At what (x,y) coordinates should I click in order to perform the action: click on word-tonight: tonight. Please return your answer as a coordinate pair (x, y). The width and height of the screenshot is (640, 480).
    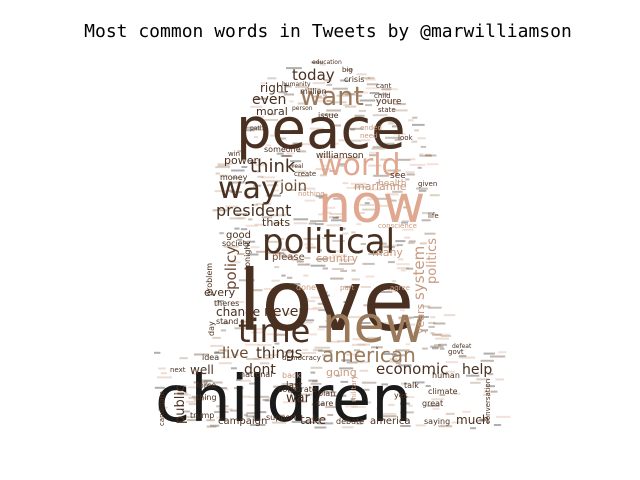
    Looking at the image, I should click on (247, 255).